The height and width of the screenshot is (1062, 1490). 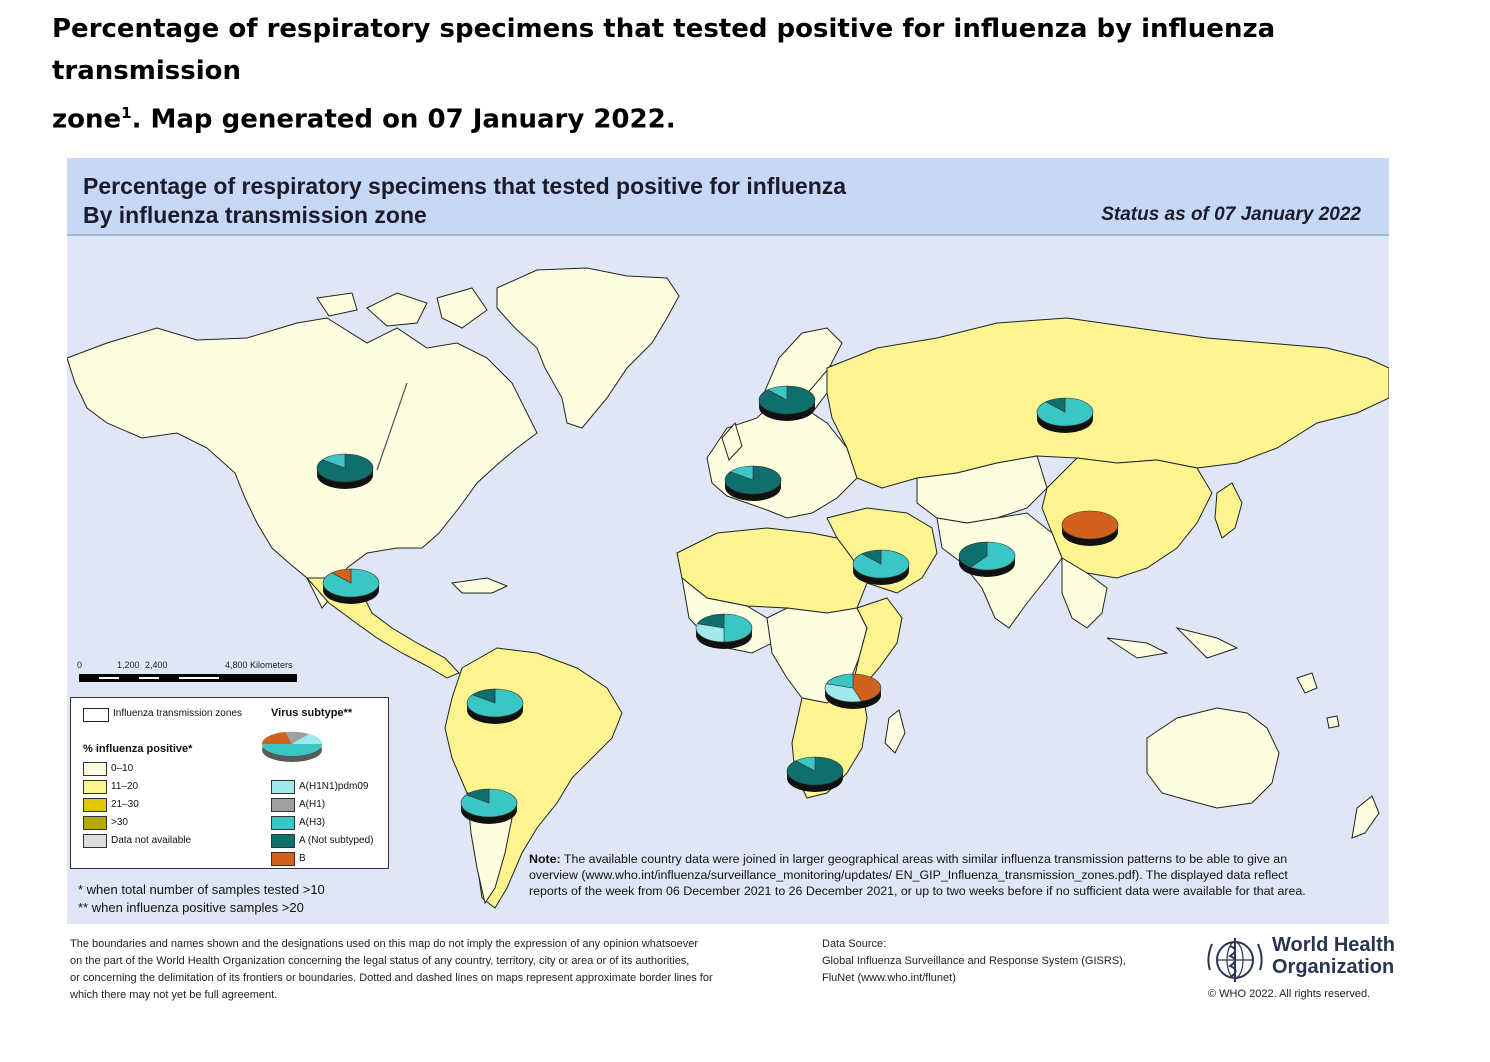 I want to click on zone-label: Influenza transmission zones, so click(x=177, y=713).